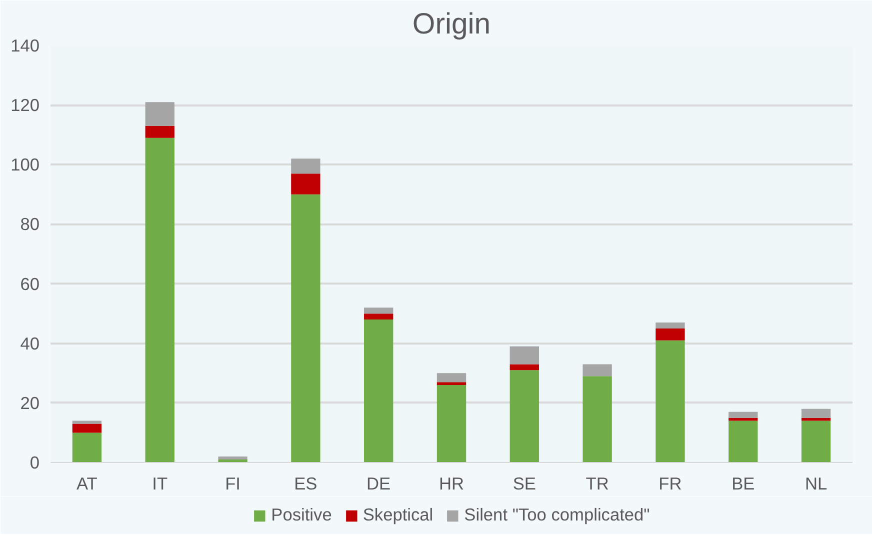 Image resolution: width=872 pixels, height=536 pixels. What do you see at coordinates (30, 343) in the screenshot?
I see `y-tick-label: 40` at bounding box center [30, 343].